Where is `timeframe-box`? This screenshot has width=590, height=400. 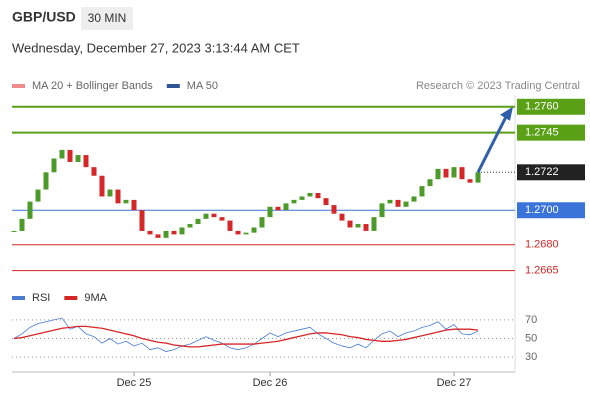
timeframe-box is located at coordinates (107, 18).